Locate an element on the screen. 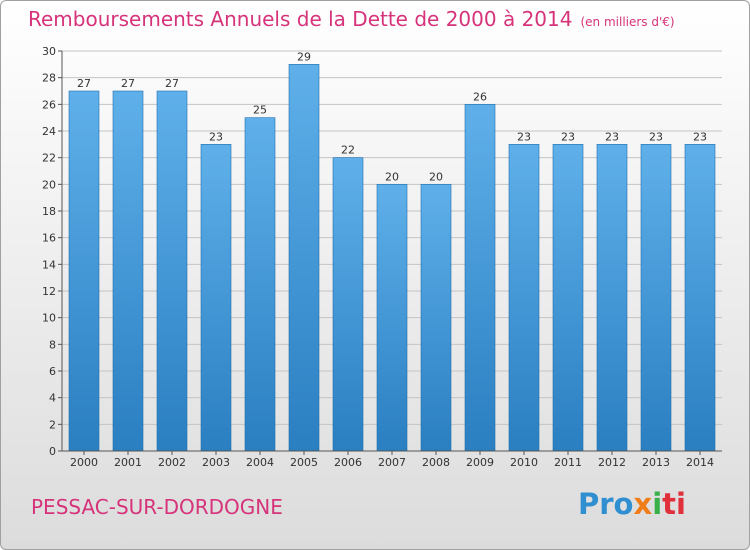 Image resolution: width=750 pixels, height=550 pixels. x-tick-label: 2007 is located at coordinates (392, 462).